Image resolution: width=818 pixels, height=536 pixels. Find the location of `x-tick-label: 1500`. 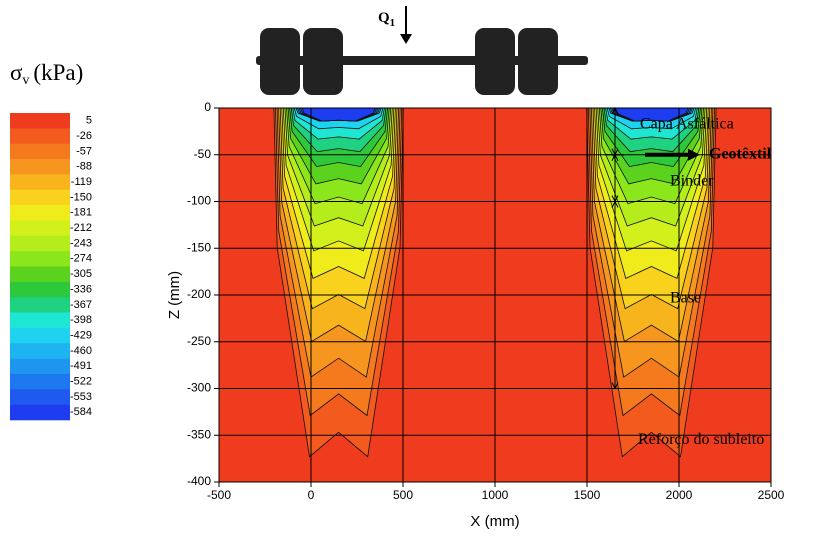

x-tick-label: 1500 is located at coordinates (587, 495).